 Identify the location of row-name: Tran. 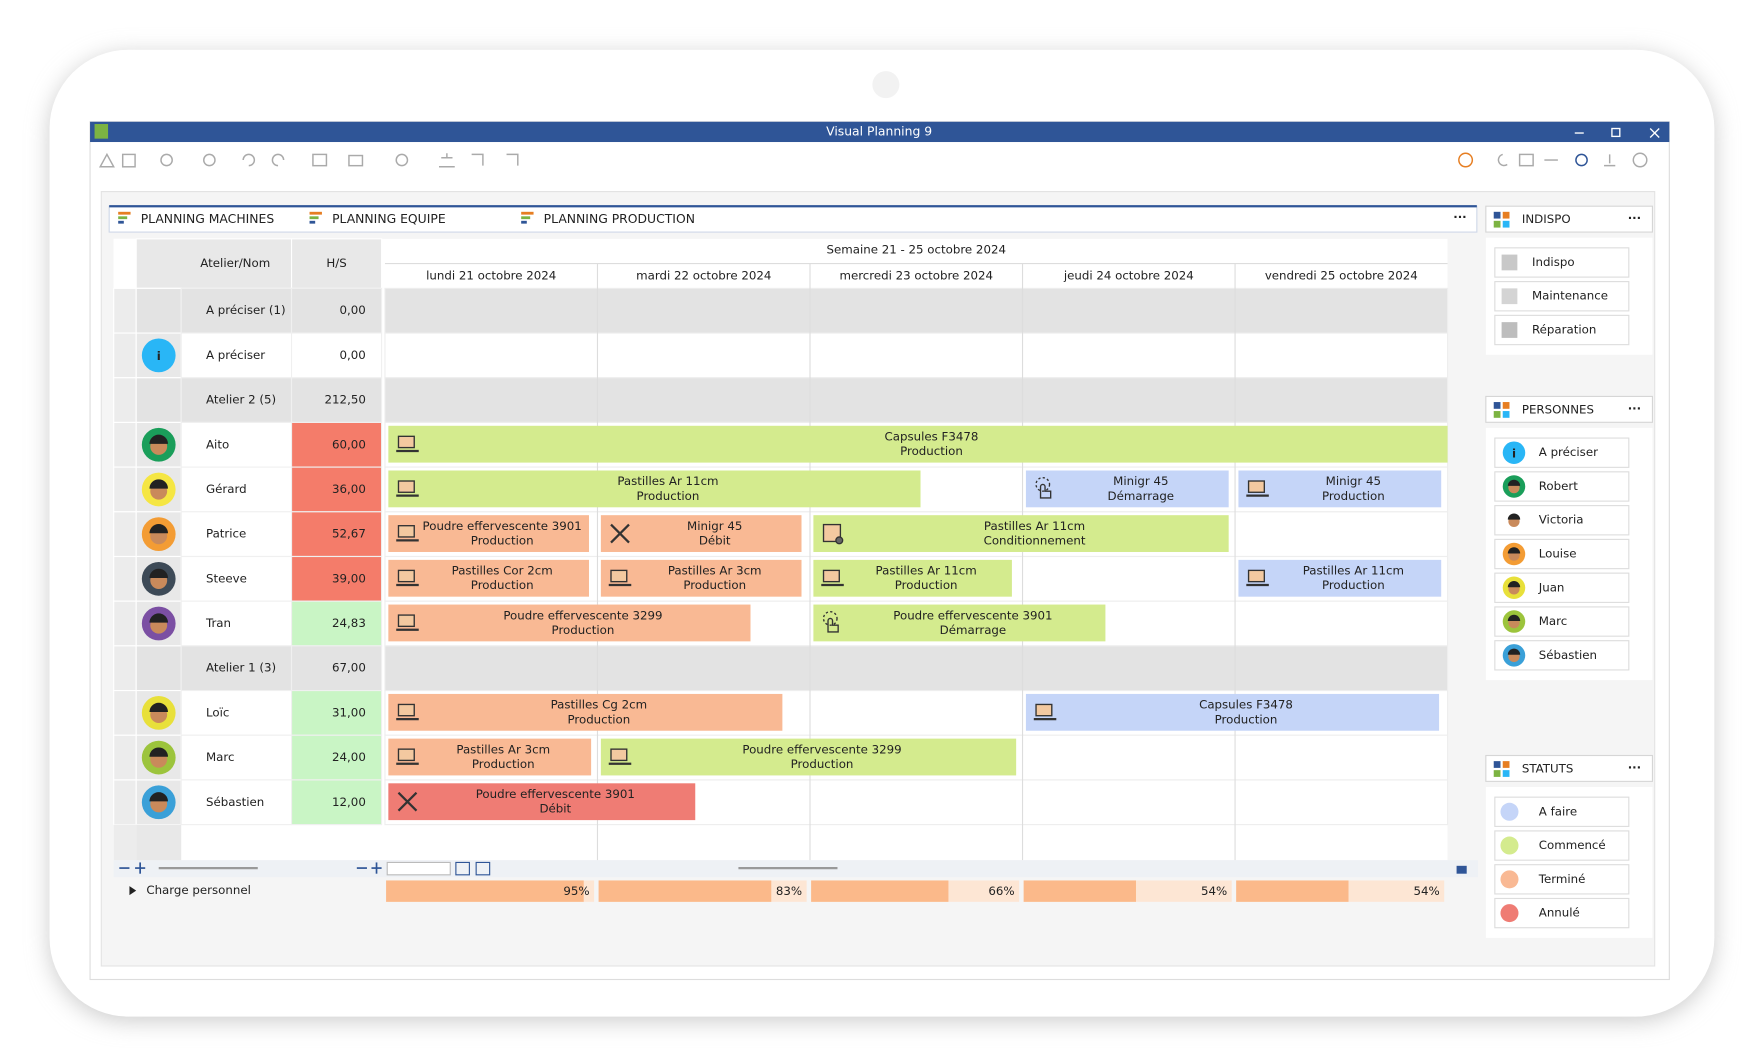
(218, 623).